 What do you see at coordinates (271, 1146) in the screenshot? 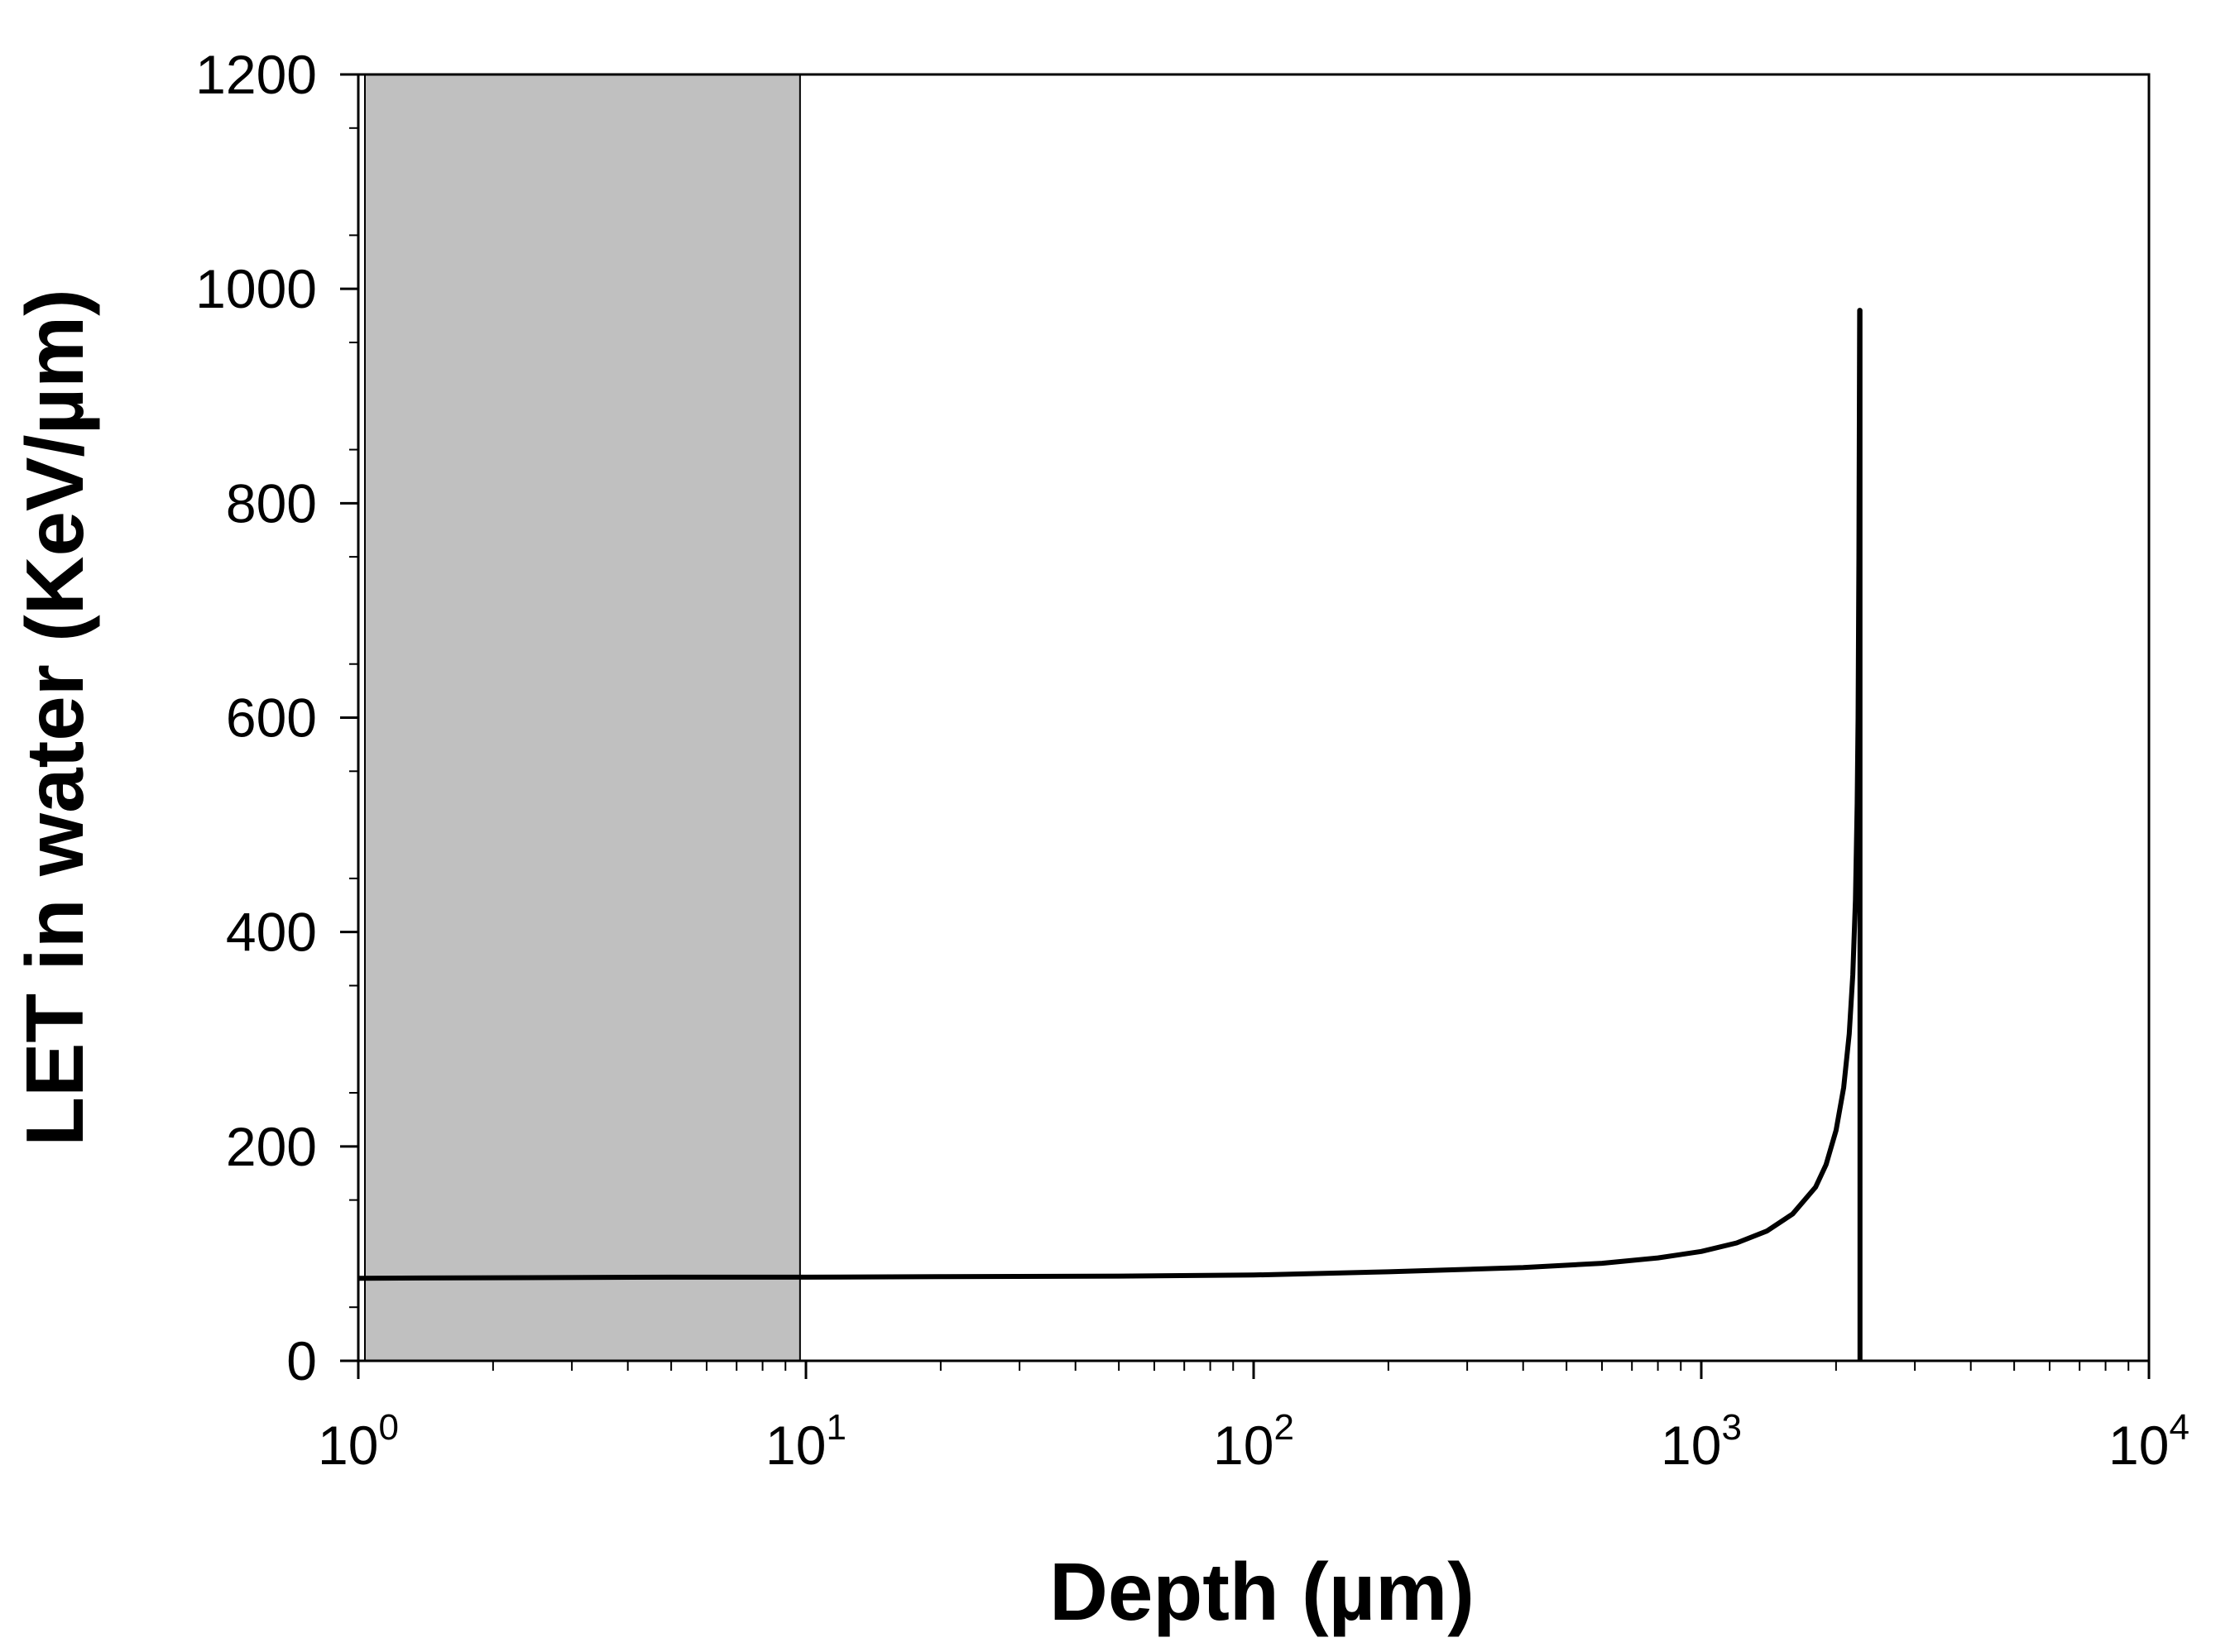
I see `y-tick-label: 200` at bounding box center [271, 1146].